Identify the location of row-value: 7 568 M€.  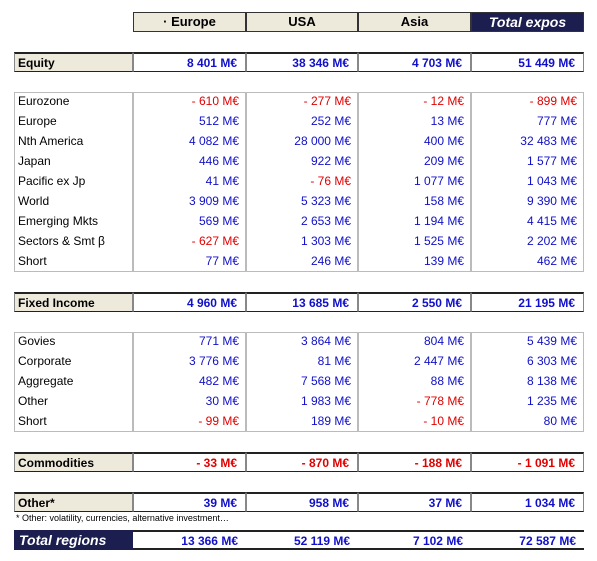
(302, 382).